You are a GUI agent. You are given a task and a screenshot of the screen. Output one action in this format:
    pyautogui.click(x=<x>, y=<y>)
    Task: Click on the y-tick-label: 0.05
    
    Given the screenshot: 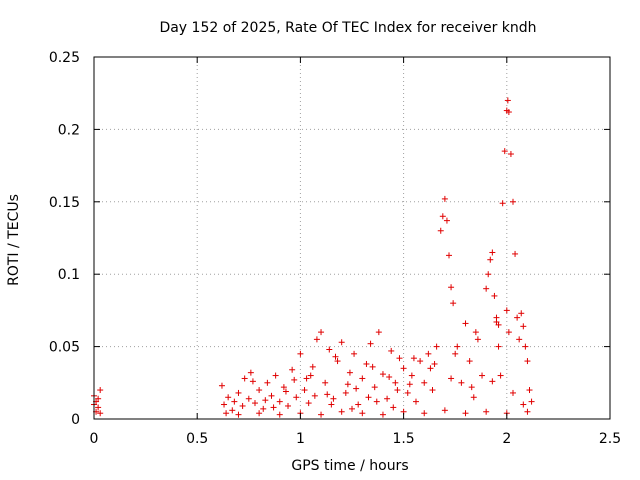 What is the action you would take?
    pyautogui.click(x=64, y=348)
    